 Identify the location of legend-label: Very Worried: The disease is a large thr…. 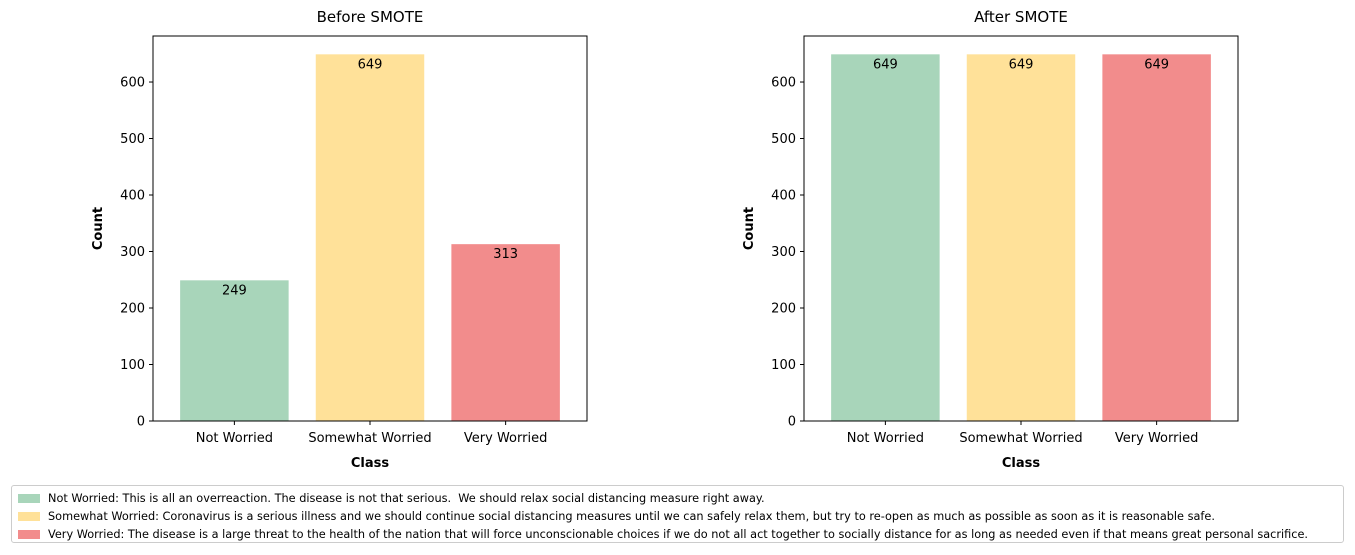
(678, 534).